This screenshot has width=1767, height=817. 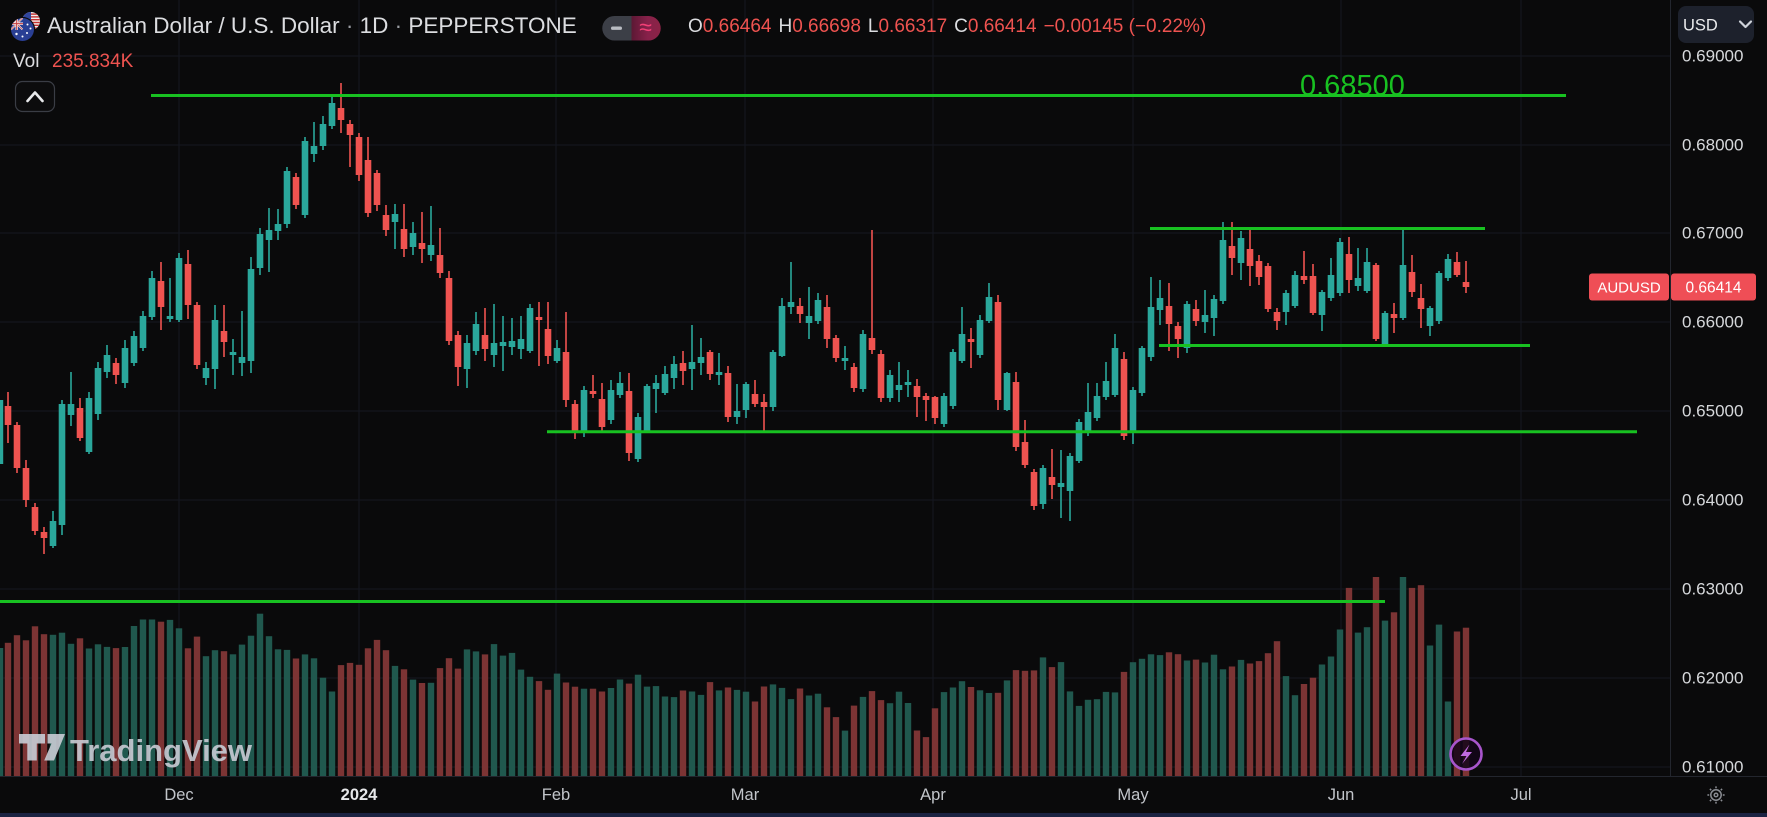 What do you see at coordinates (1712, 145) in the screenshot?
I see `svg-text: 0.68000` at bounding box center [1712, 145].